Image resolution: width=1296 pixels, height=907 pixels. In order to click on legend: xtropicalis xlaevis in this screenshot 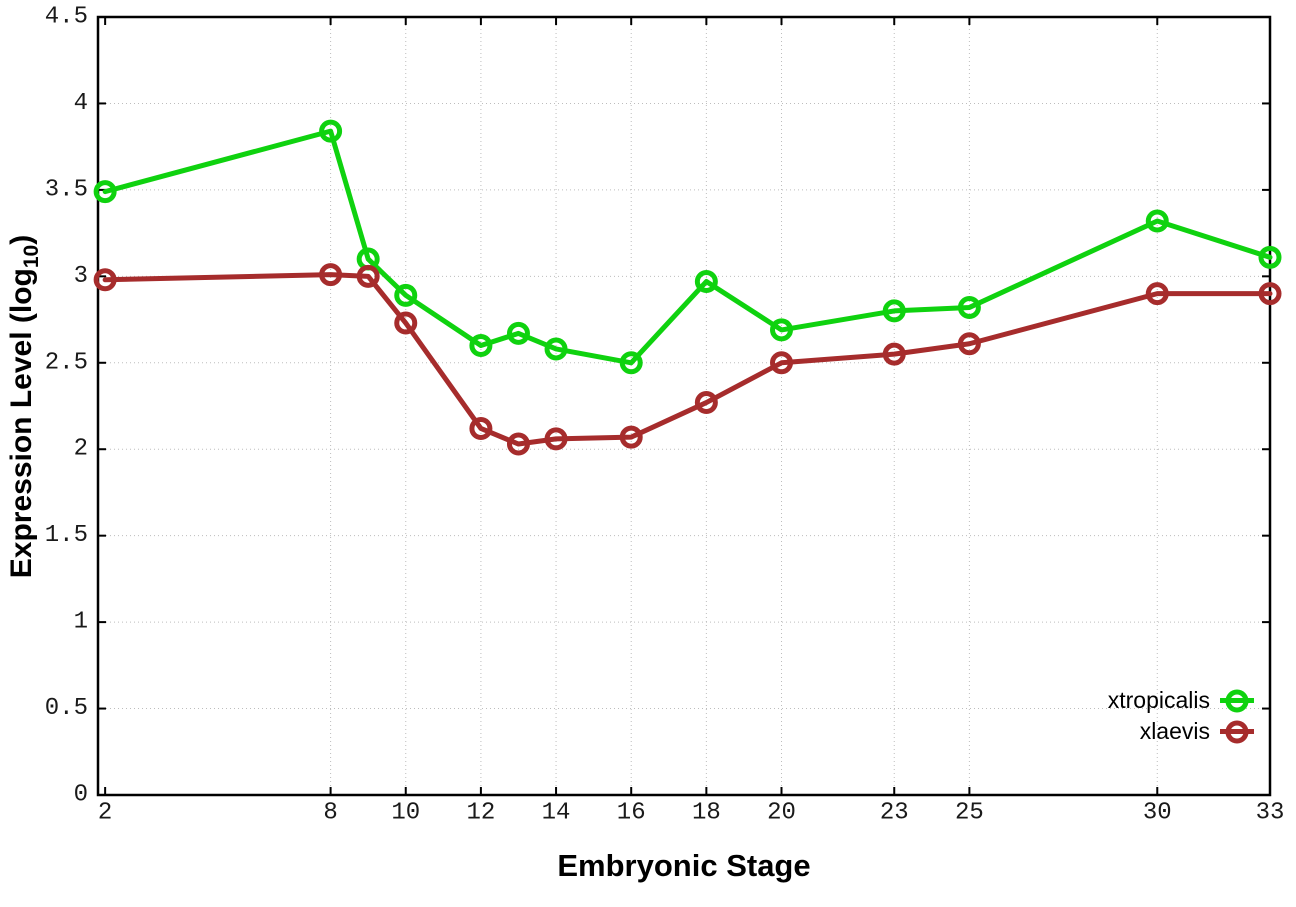, I will do `click(1181, 716)`.